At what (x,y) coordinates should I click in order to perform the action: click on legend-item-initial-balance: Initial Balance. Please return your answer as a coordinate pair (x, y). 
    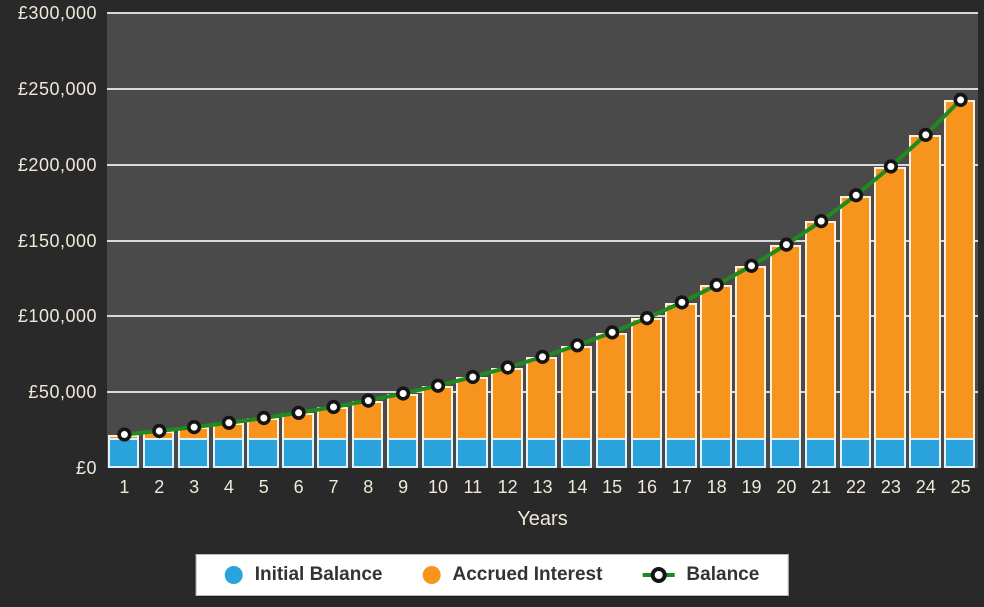
    Looking at the image, I should click on (303, 575).